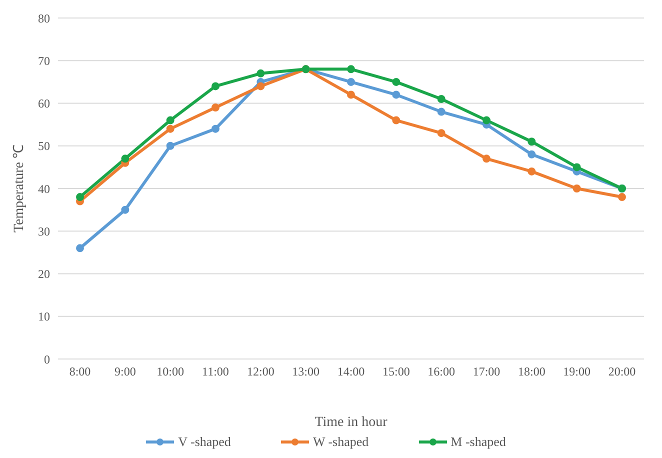  Describe the element at coordinates (125, 371) in the screenshot. I see `x-tick-label: 9:00` at that location.